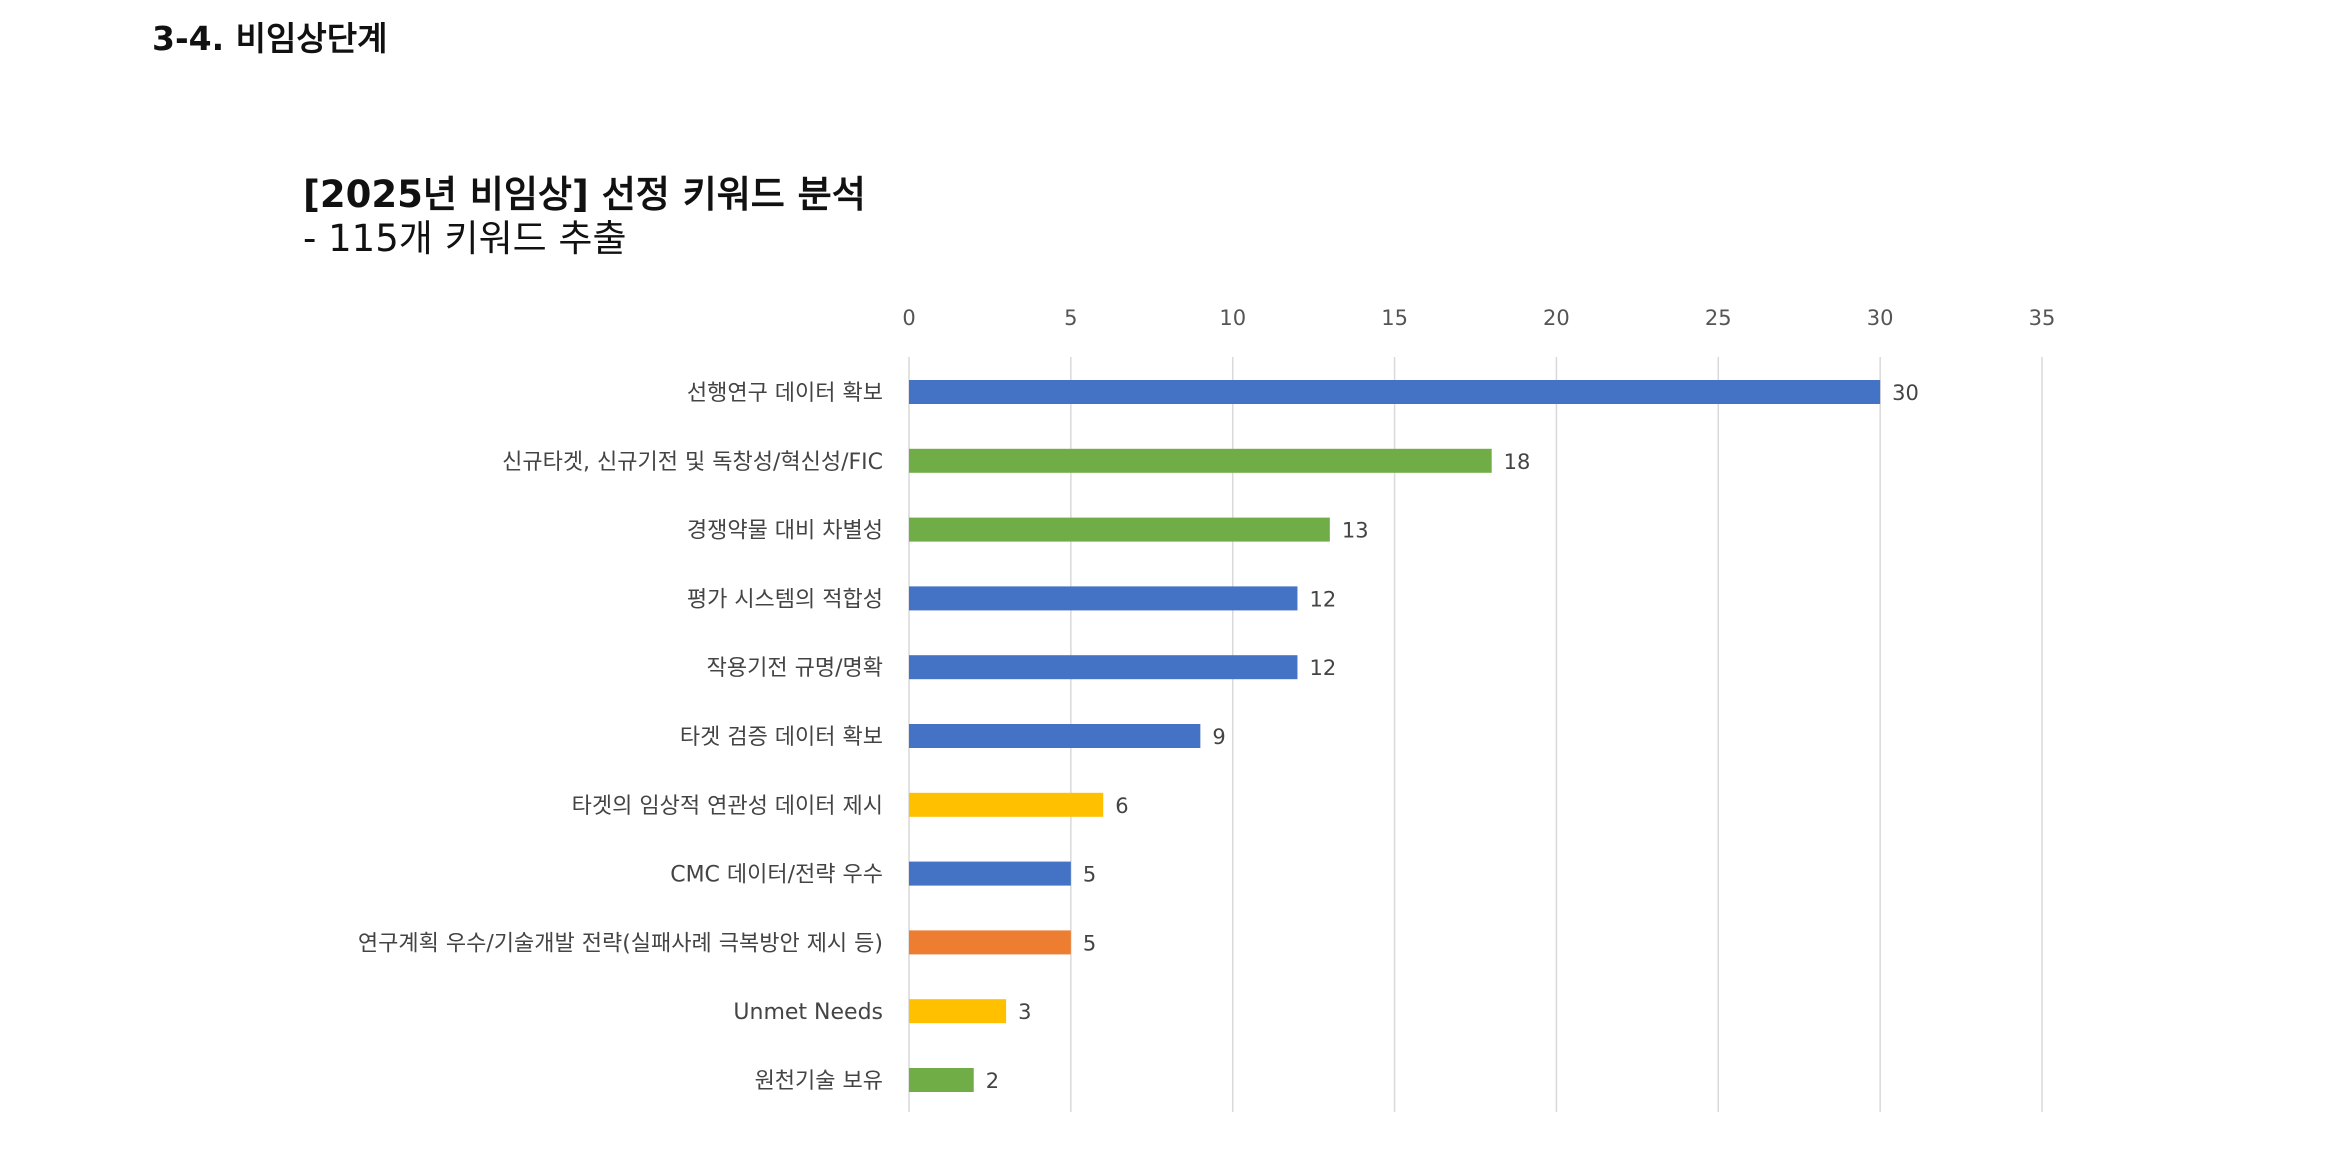 The height and width of the screenshot is (1176, 2337). What do you see at coordinates (1232, 318) in the screenshot?
I see `x-tick-label: 10` at bounding box center [1232, 318].